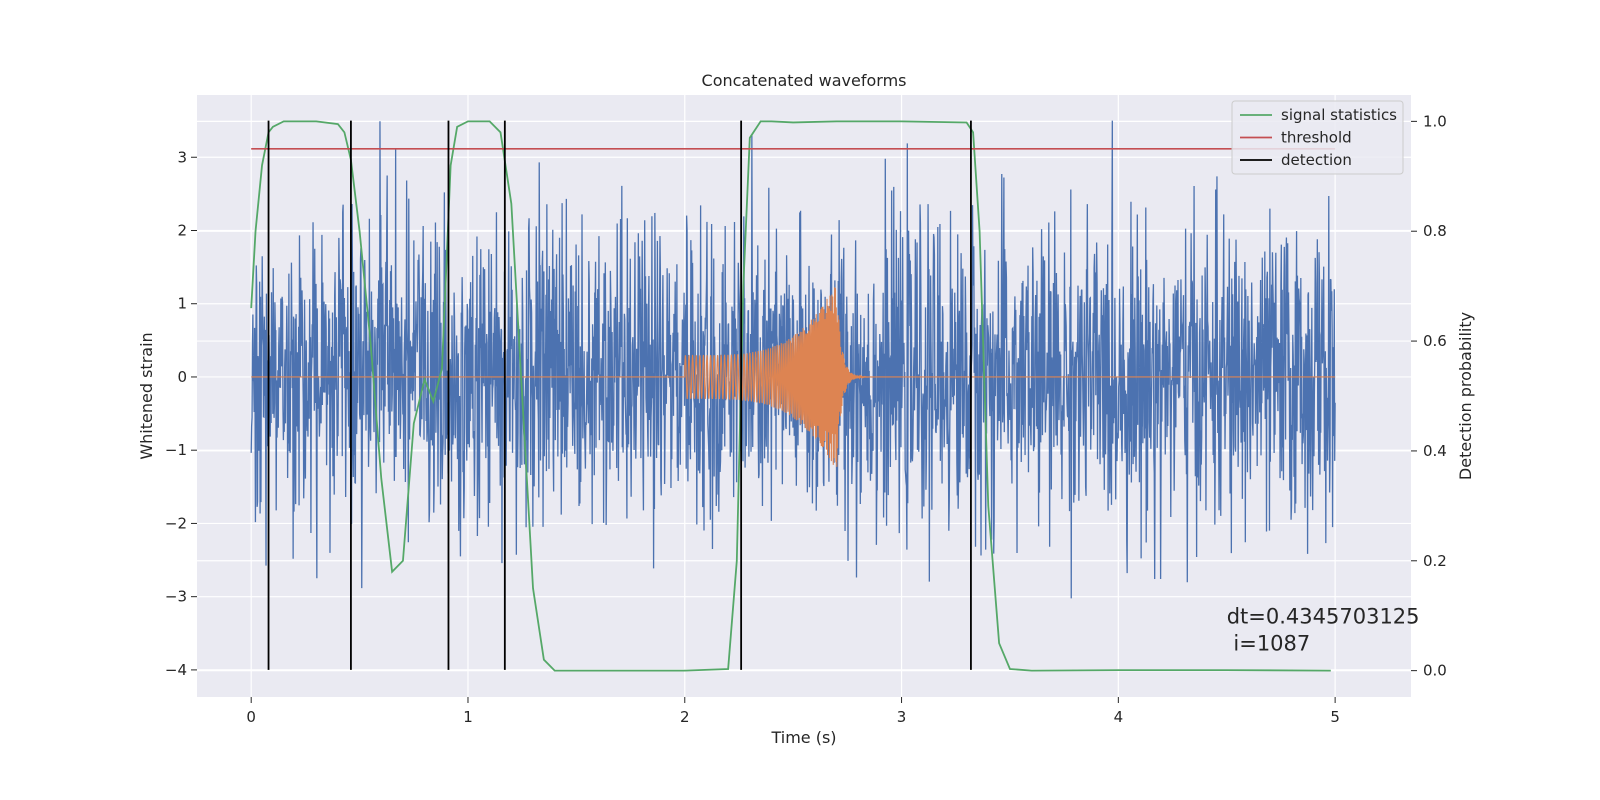  I want to click on x-tick-label: 3, so click(902, 717).